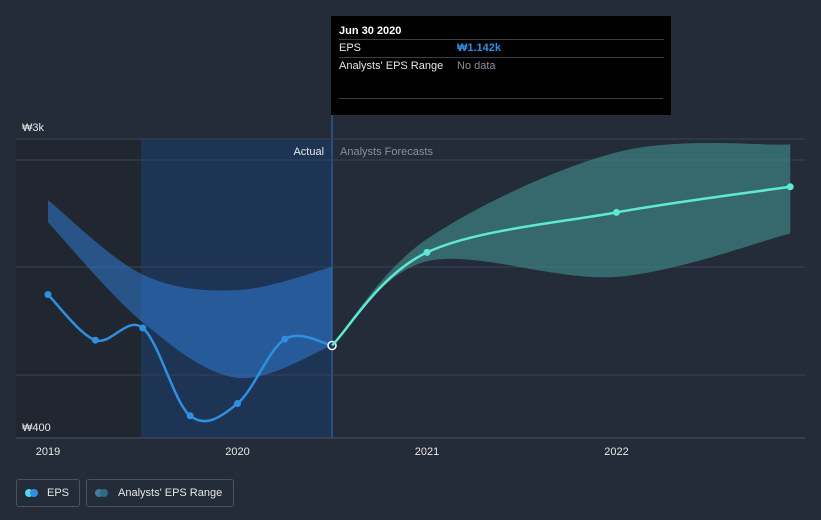 The height and width of the screenshot is (520, 821). I want to click on tooltip-range-row: Analysts' EPS Range No data, so click(501, 66).